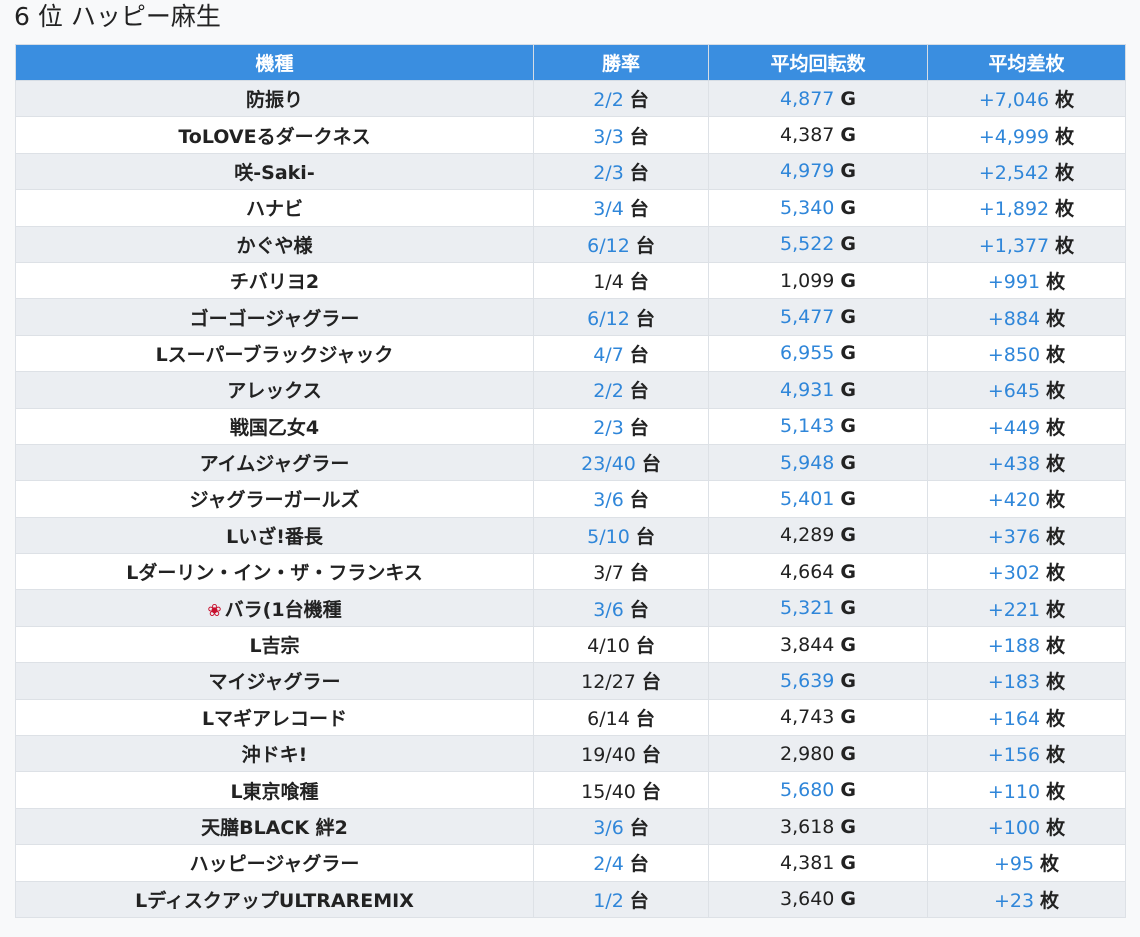  What do you see at coordinates (145, 16) in the screenshot?
I see `store-name: ハッピー麻生` at bounding box center [145, 16].